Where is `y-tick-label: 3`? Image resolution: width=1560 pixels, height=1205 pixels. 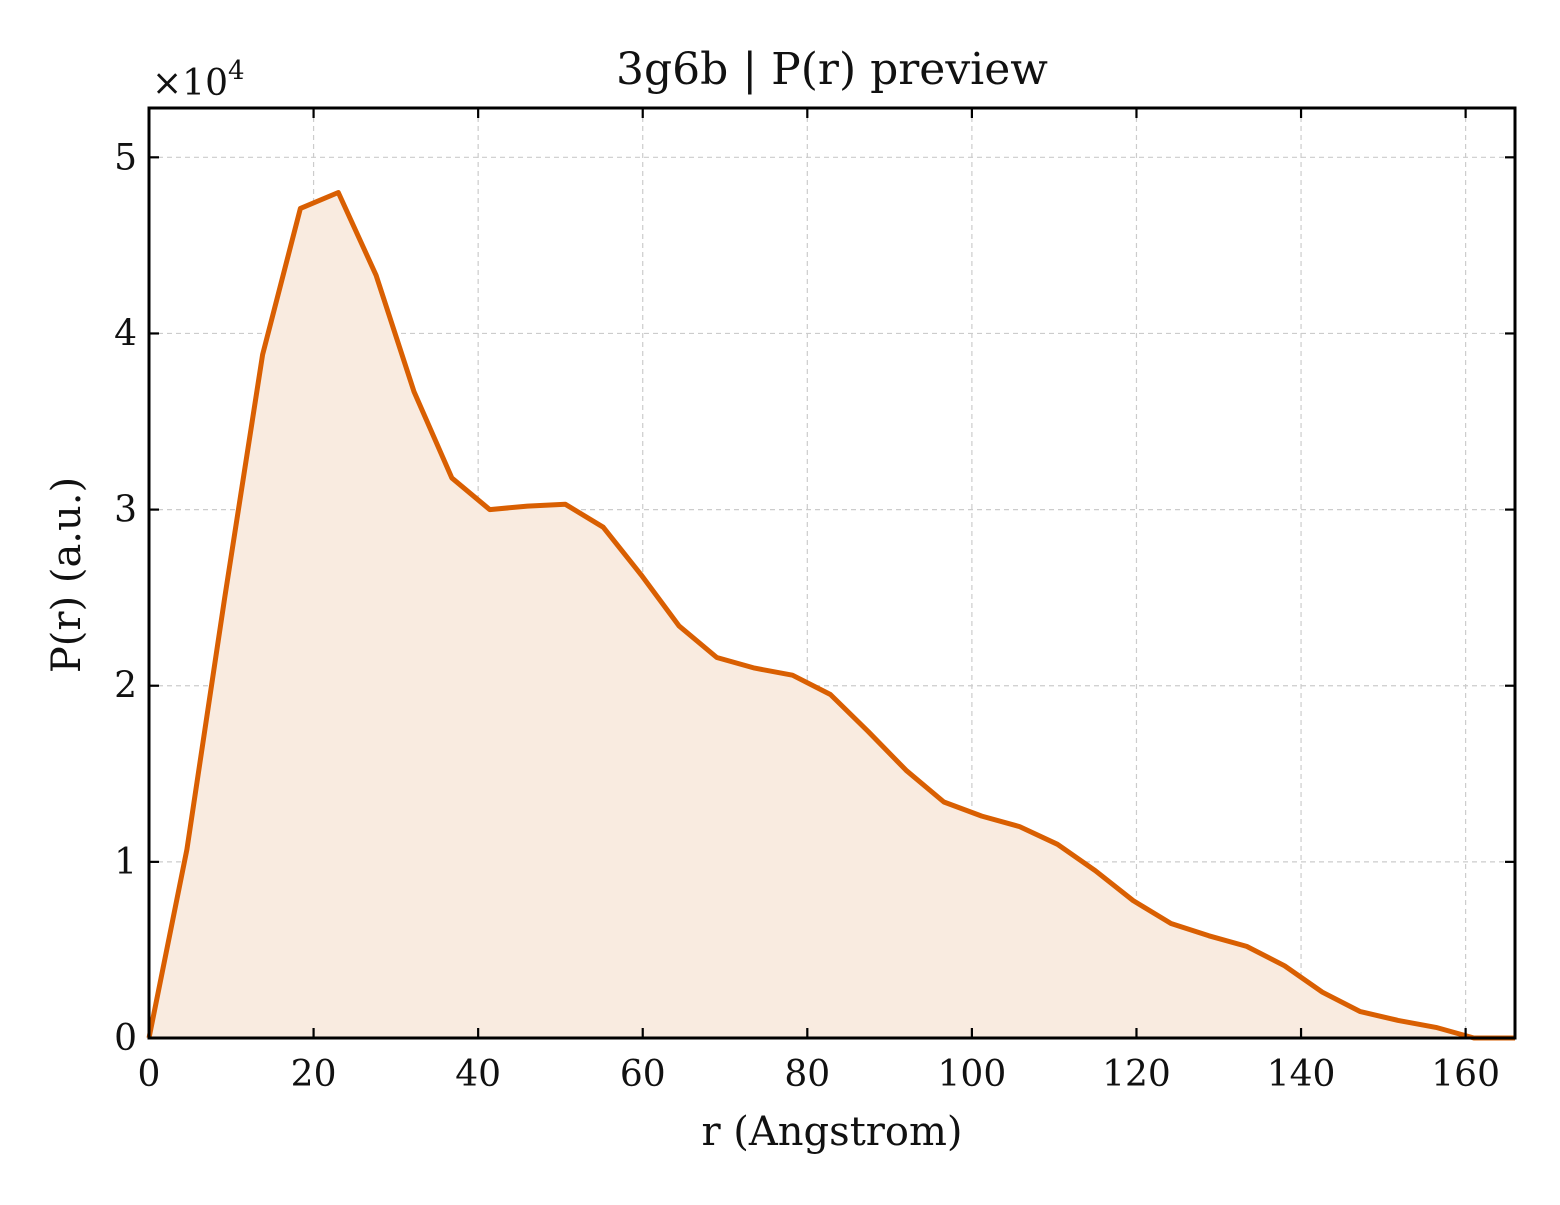 y-tick-label: 3 is located at coordinates (125, 510).